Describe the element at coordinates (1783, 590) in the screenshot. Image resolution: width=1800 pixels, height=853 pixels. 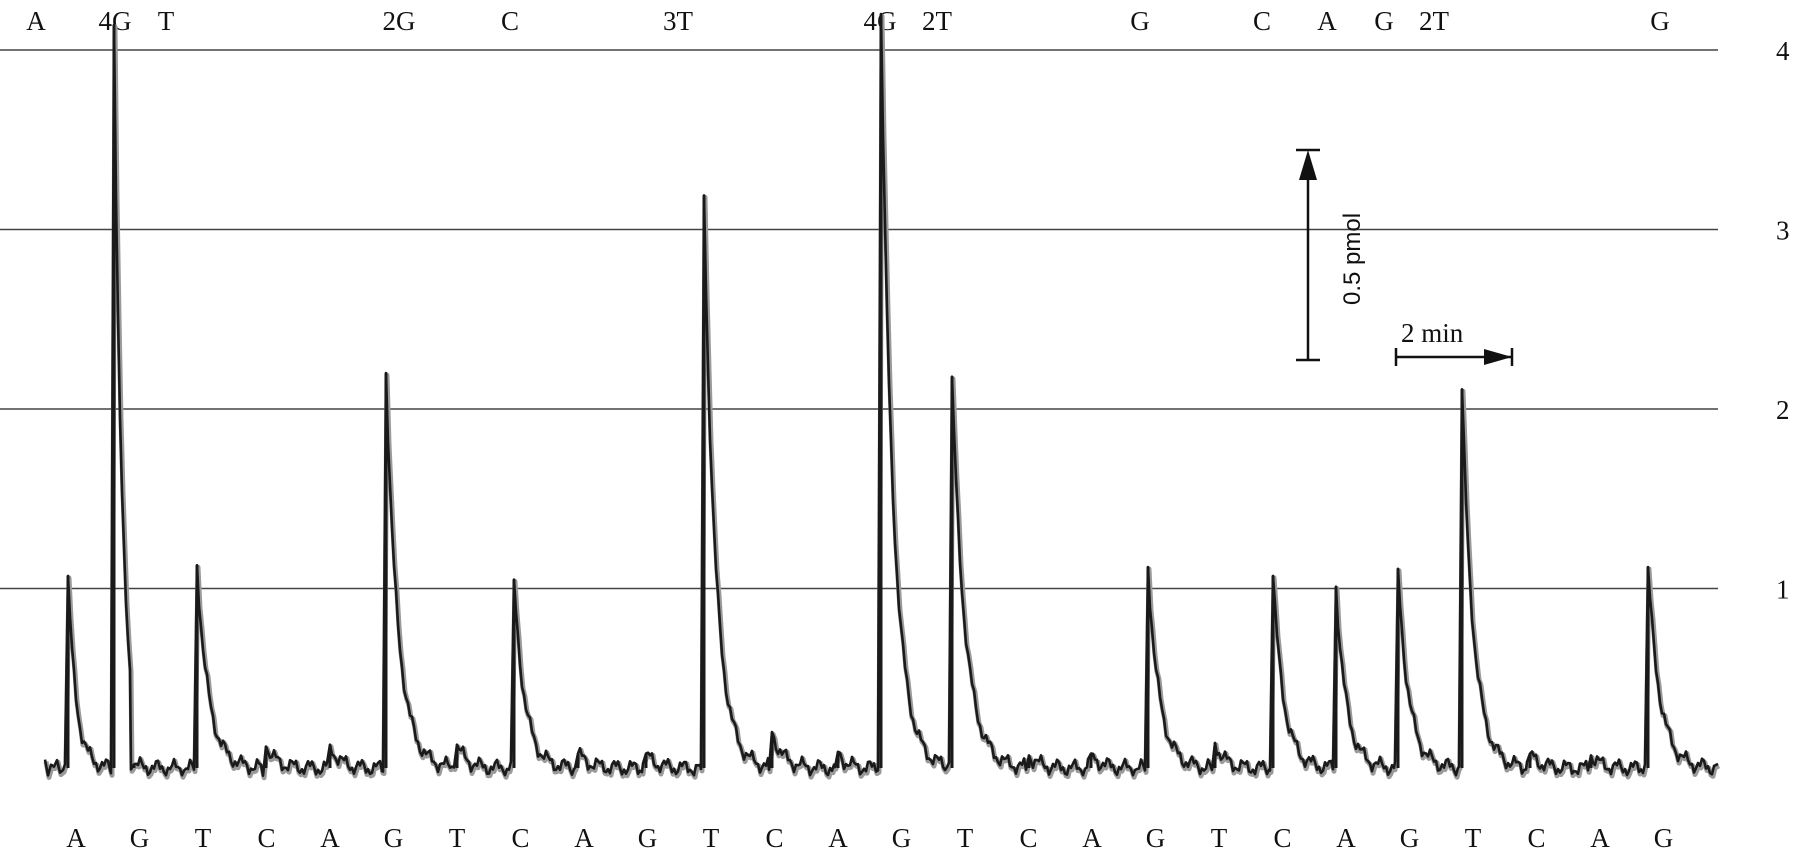
I see `right-axis-label: 1` at that location.